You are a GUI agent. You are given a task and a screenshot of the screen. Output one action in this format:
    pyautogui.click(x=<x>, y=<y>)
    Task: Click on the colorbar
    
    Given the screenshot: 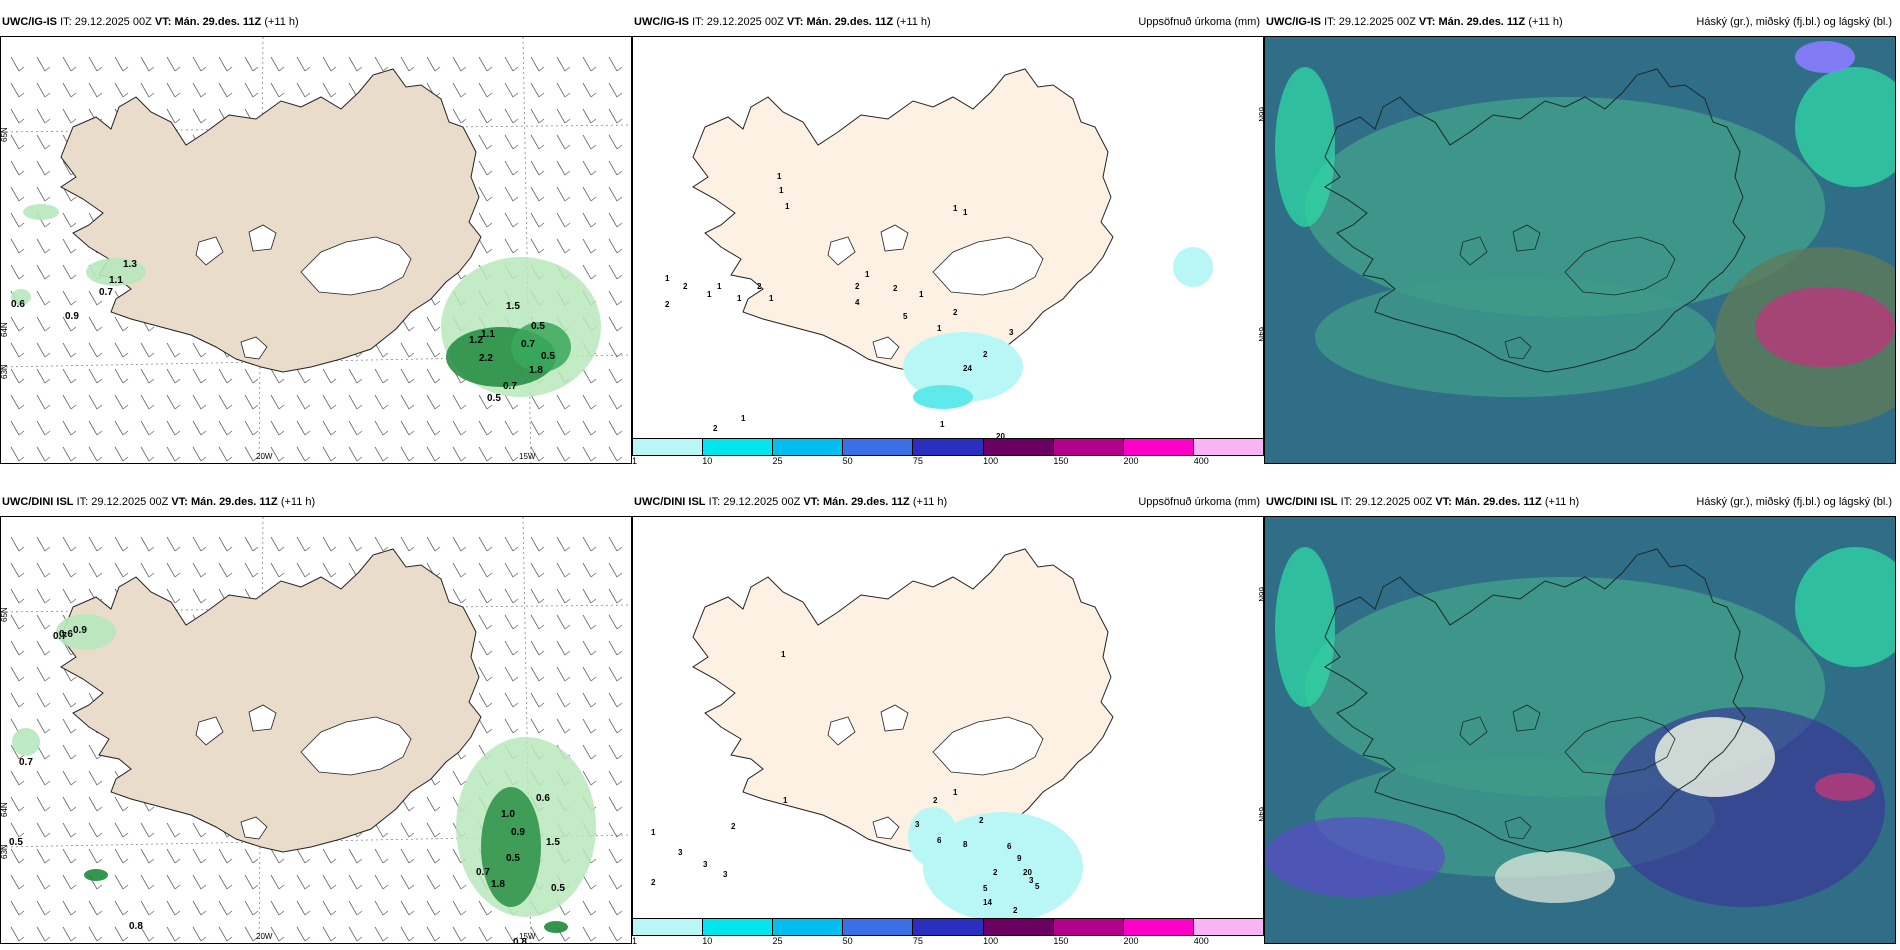 What is the action you would take?
    pyautogui.click(x=948, y=447)
    